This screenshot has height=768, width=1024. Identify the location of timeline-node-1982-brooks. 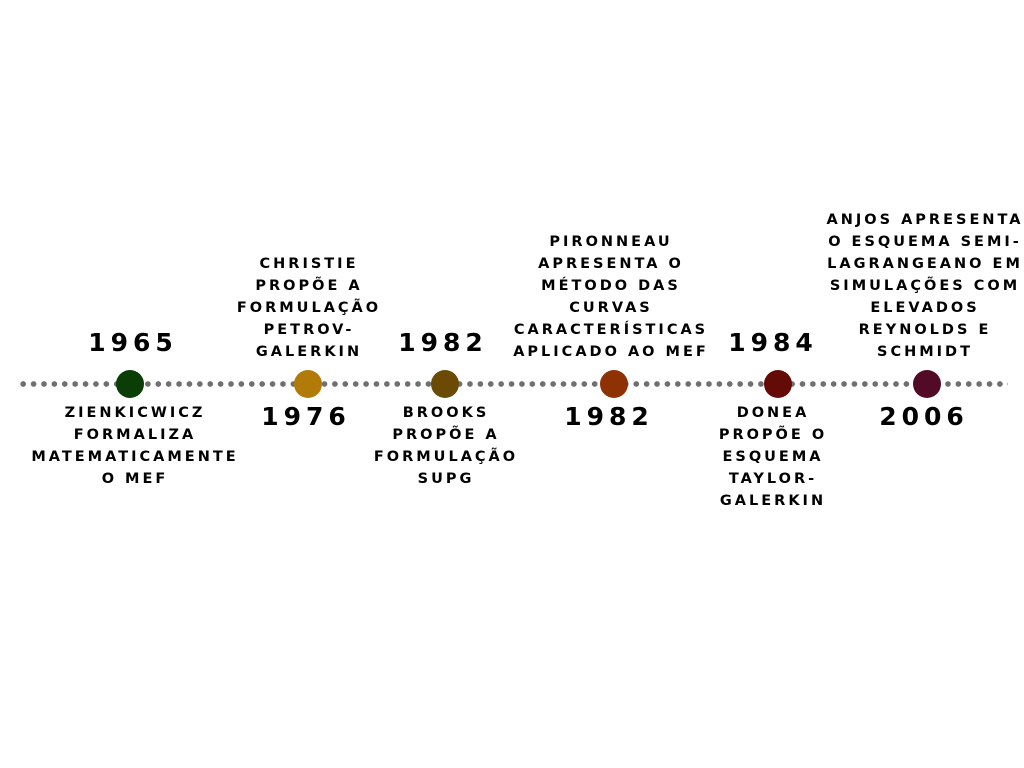
(445, 384).